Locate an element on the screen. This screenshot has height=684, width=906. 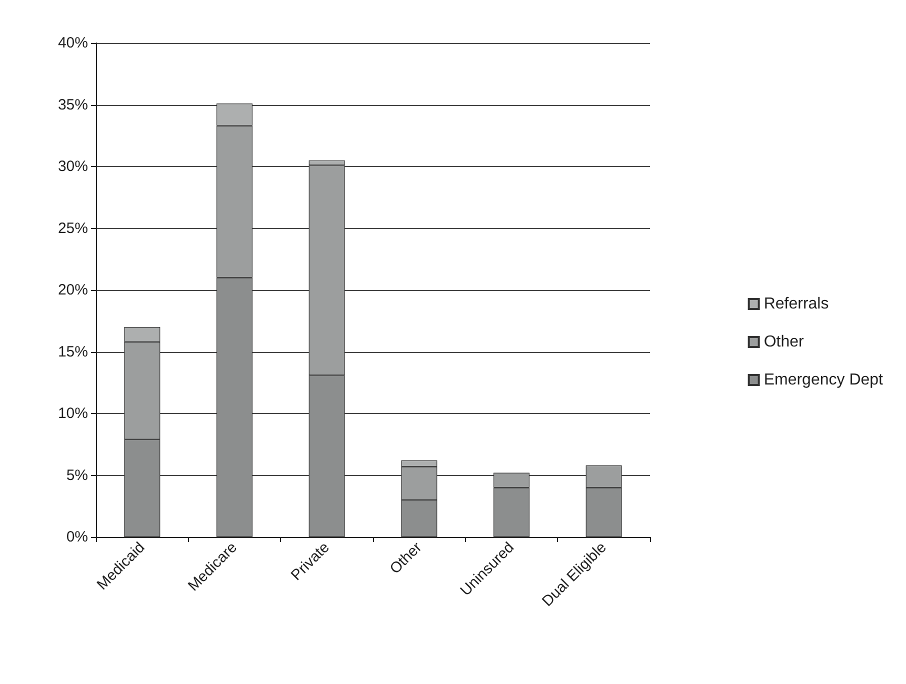
y-tick-label: 40% is located at coordinates (73, 43).